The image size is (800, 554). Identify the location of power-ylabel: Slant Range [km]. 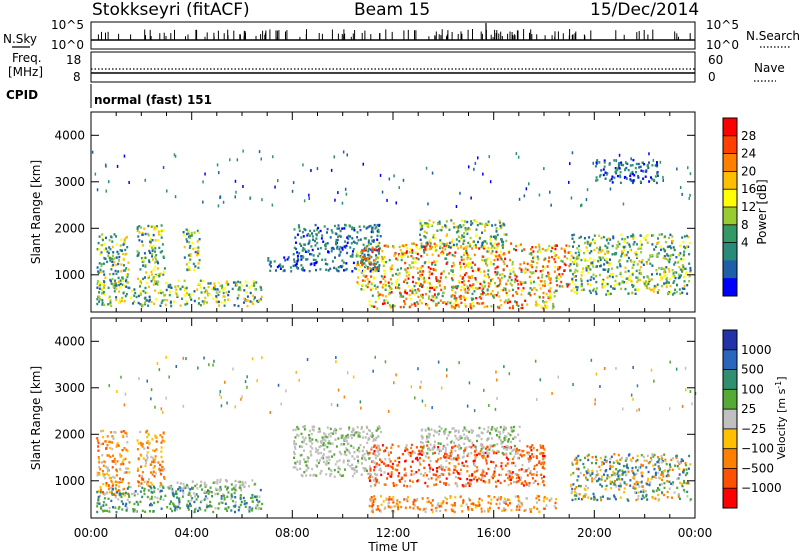
(36, 212).